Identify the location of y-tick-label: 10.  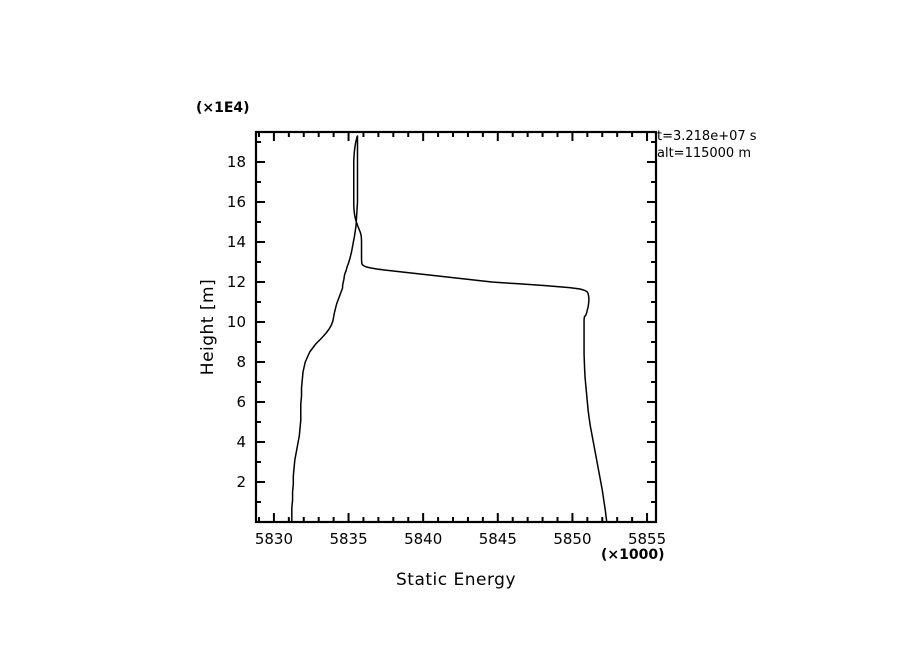
(236, 322).